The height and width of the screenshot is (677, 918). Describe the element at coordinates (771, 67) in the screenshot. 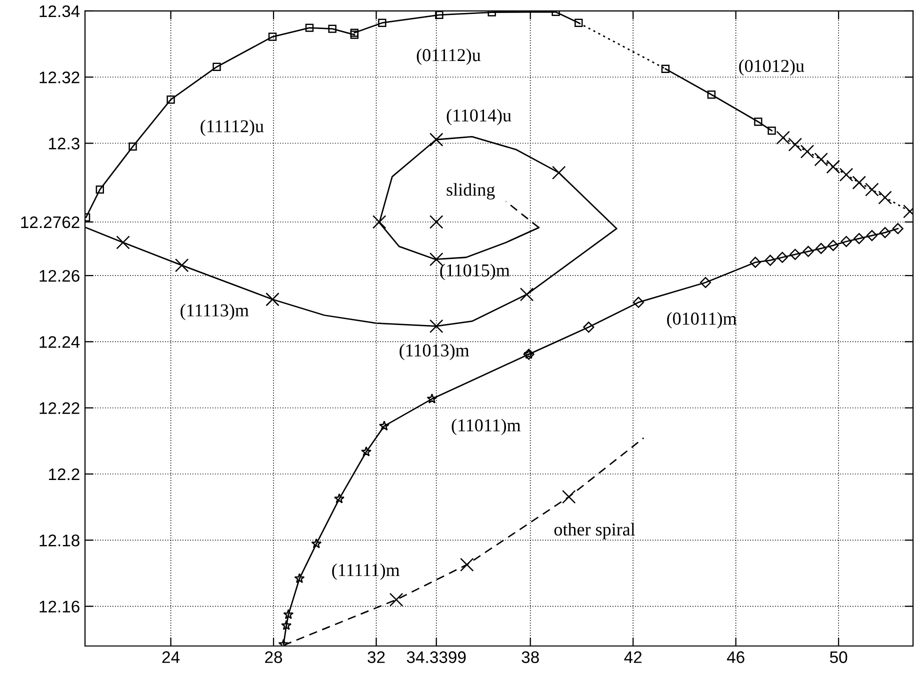

I see `annotation: (01012)u` at that location.